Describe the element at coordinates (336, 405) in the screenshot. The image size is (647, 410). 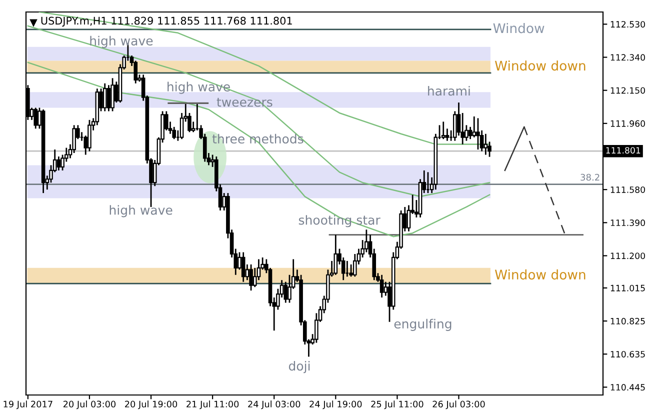
I see `x-tick-label: 24 Jul 19:00` at that location.